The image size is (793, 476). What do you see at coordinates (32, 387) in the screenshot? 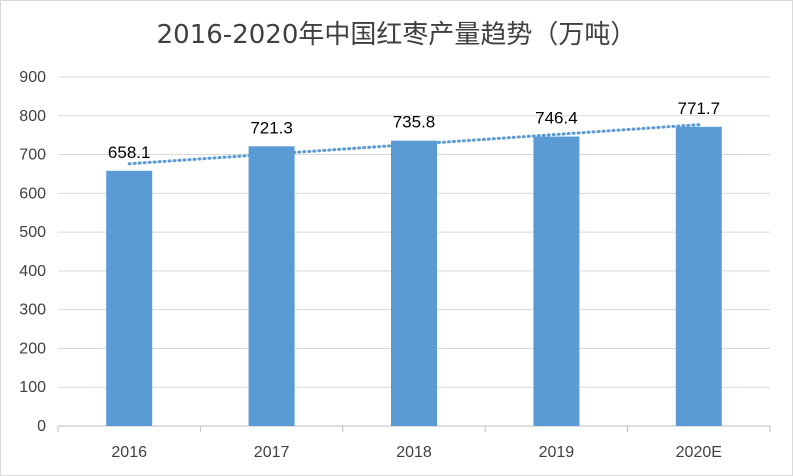
I see `y-tick-label: 100` at bounding box center [32, 387].